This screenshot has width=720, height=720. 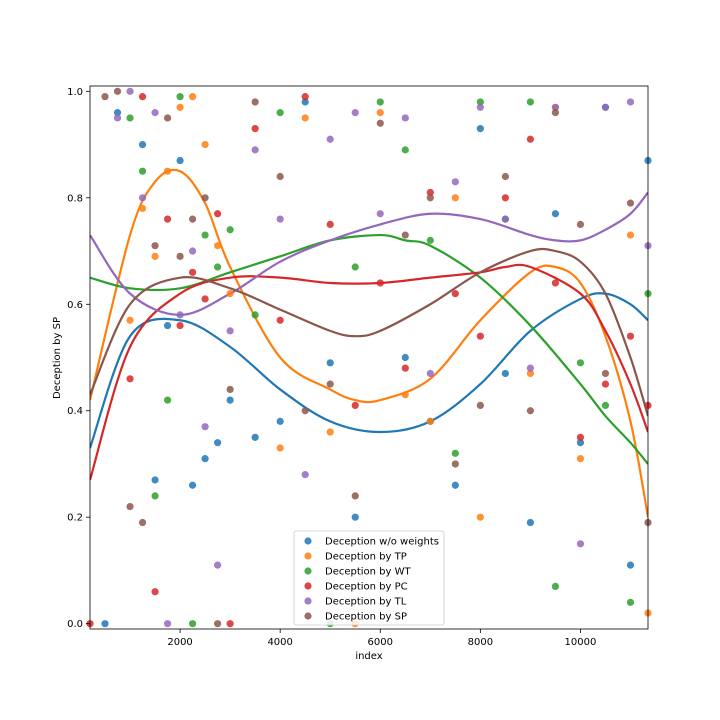 I want to click on x-tick-label: 6000, so click(x=380, y=642).